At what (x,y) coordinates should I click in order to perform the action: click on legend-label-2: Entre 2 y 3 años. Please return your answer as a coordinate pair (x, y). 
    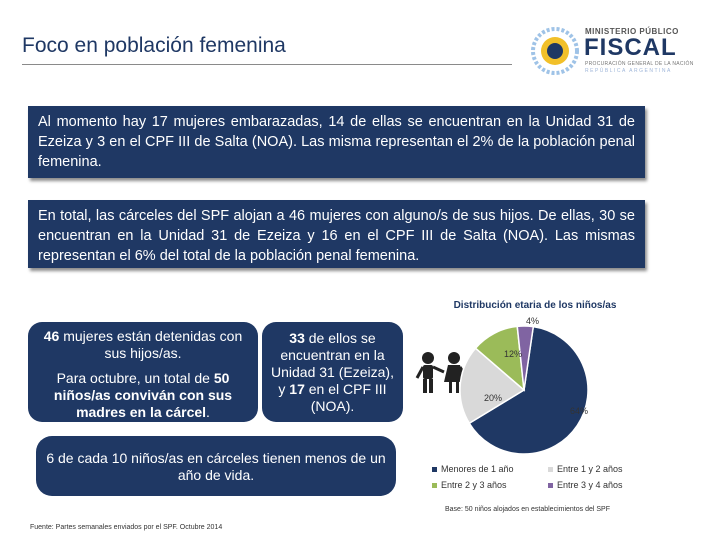
    Looking at the image, I should click on (474, 485).